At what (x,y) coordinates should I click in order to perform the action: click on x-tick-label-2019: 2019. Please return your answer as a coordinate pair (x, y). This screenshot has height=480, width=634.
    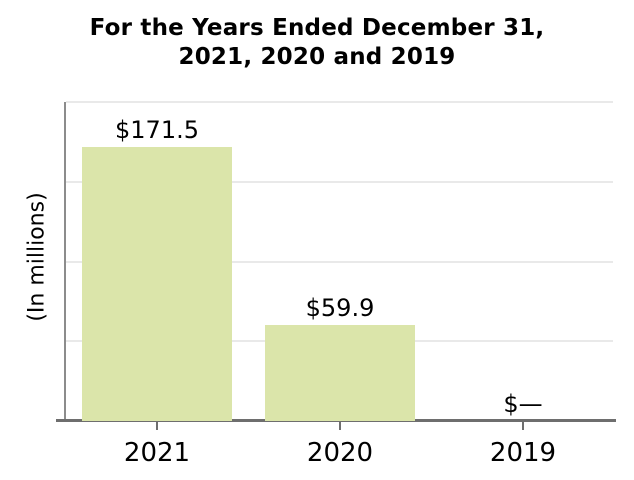
    Looking at the image, I should click on (523, 453).